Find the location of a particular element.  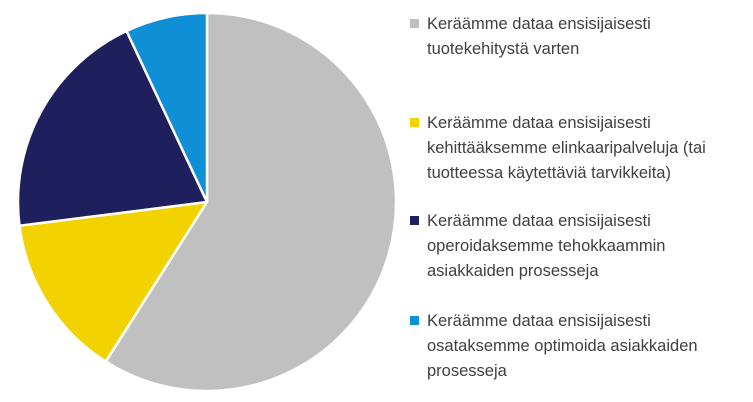

legend-marker-blue is located at coordinates (414, 320).